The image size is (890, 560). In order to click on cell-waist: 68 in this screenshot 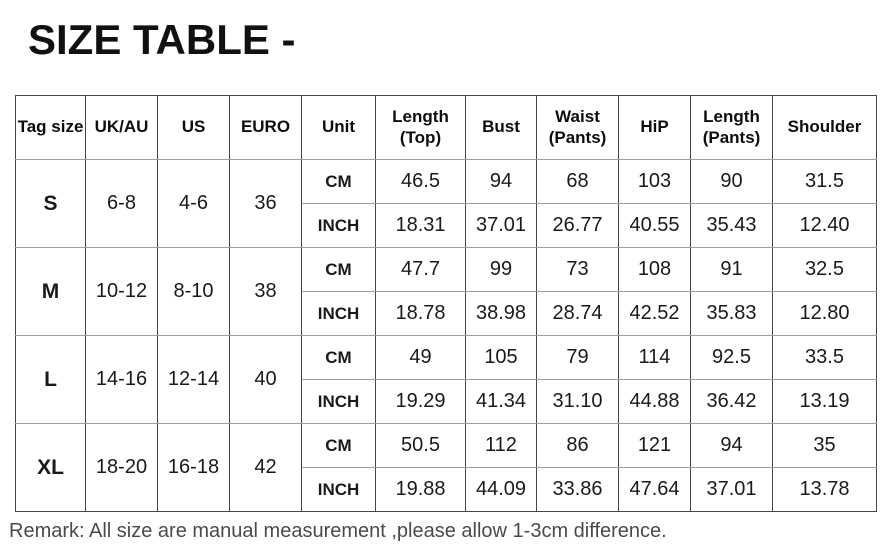, I will do `click(577, 181)`.